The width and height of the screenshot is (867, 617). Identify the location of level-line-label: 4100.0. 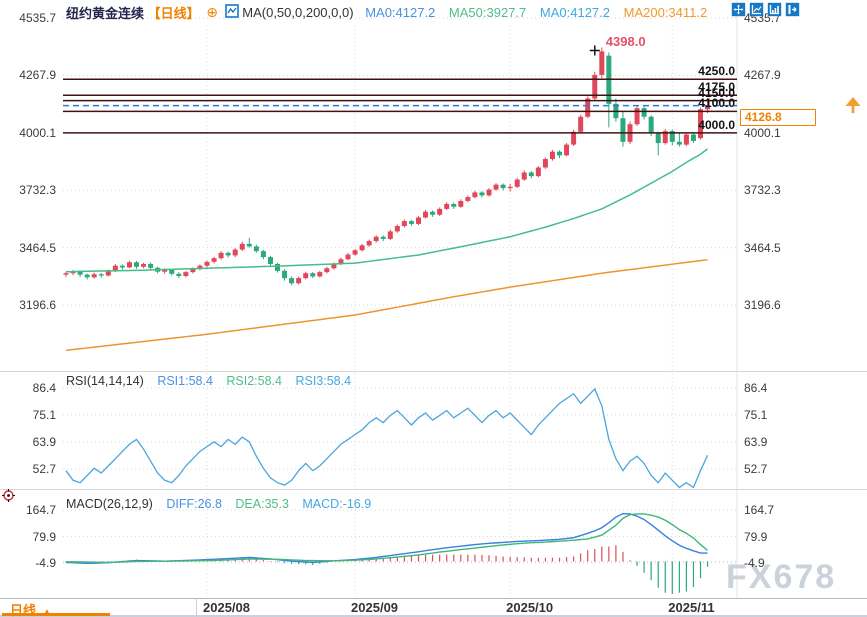
(716, 103).